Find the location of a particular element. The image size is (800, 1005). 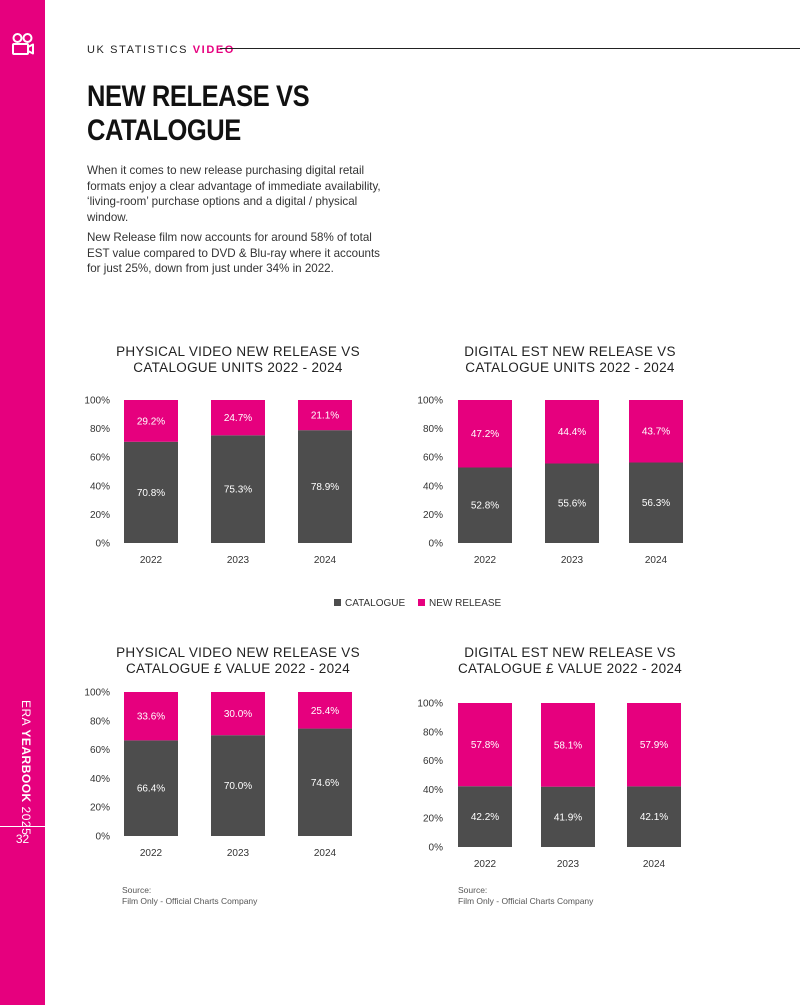

legend-swatch-catalogue is located at coordinates (337, 602).